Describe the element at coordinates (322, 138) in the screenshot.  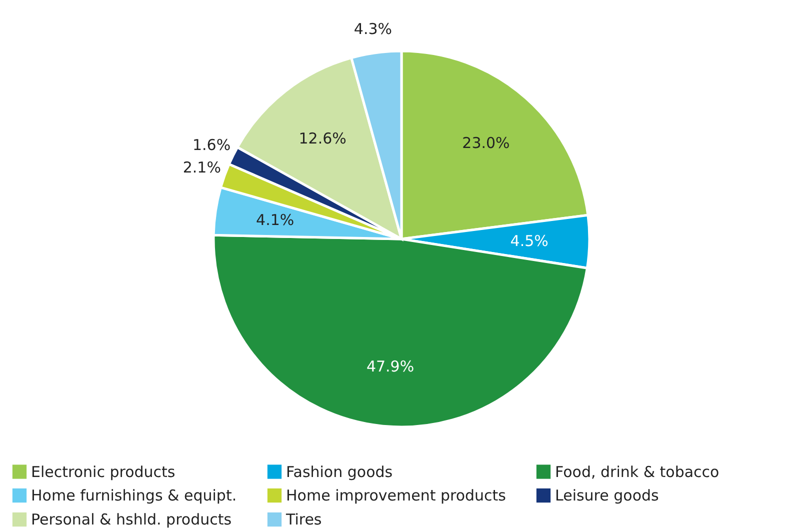
I see `data-label: 12.6%` at that location.